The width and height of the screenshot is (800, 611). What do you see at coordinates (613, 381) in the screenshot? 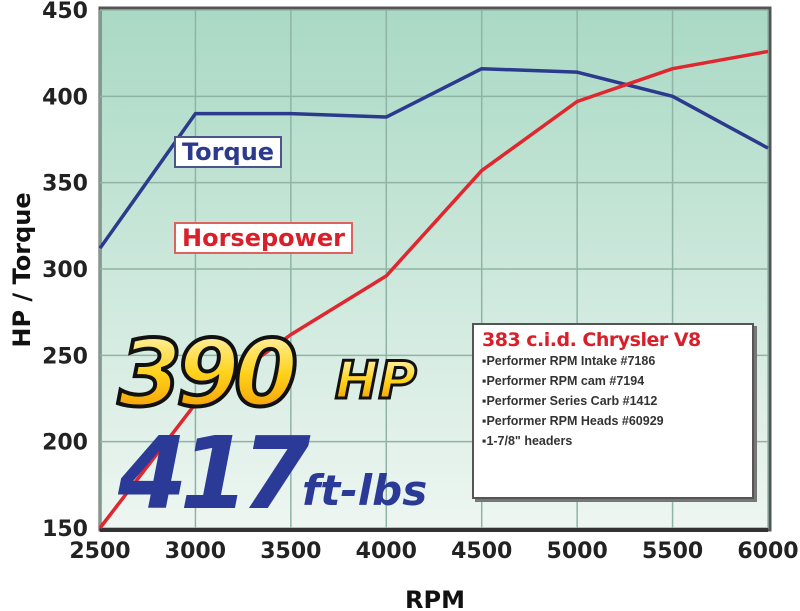
I see `spec-item: Performer RPM cam #7194` at bounding box center [613, 381].